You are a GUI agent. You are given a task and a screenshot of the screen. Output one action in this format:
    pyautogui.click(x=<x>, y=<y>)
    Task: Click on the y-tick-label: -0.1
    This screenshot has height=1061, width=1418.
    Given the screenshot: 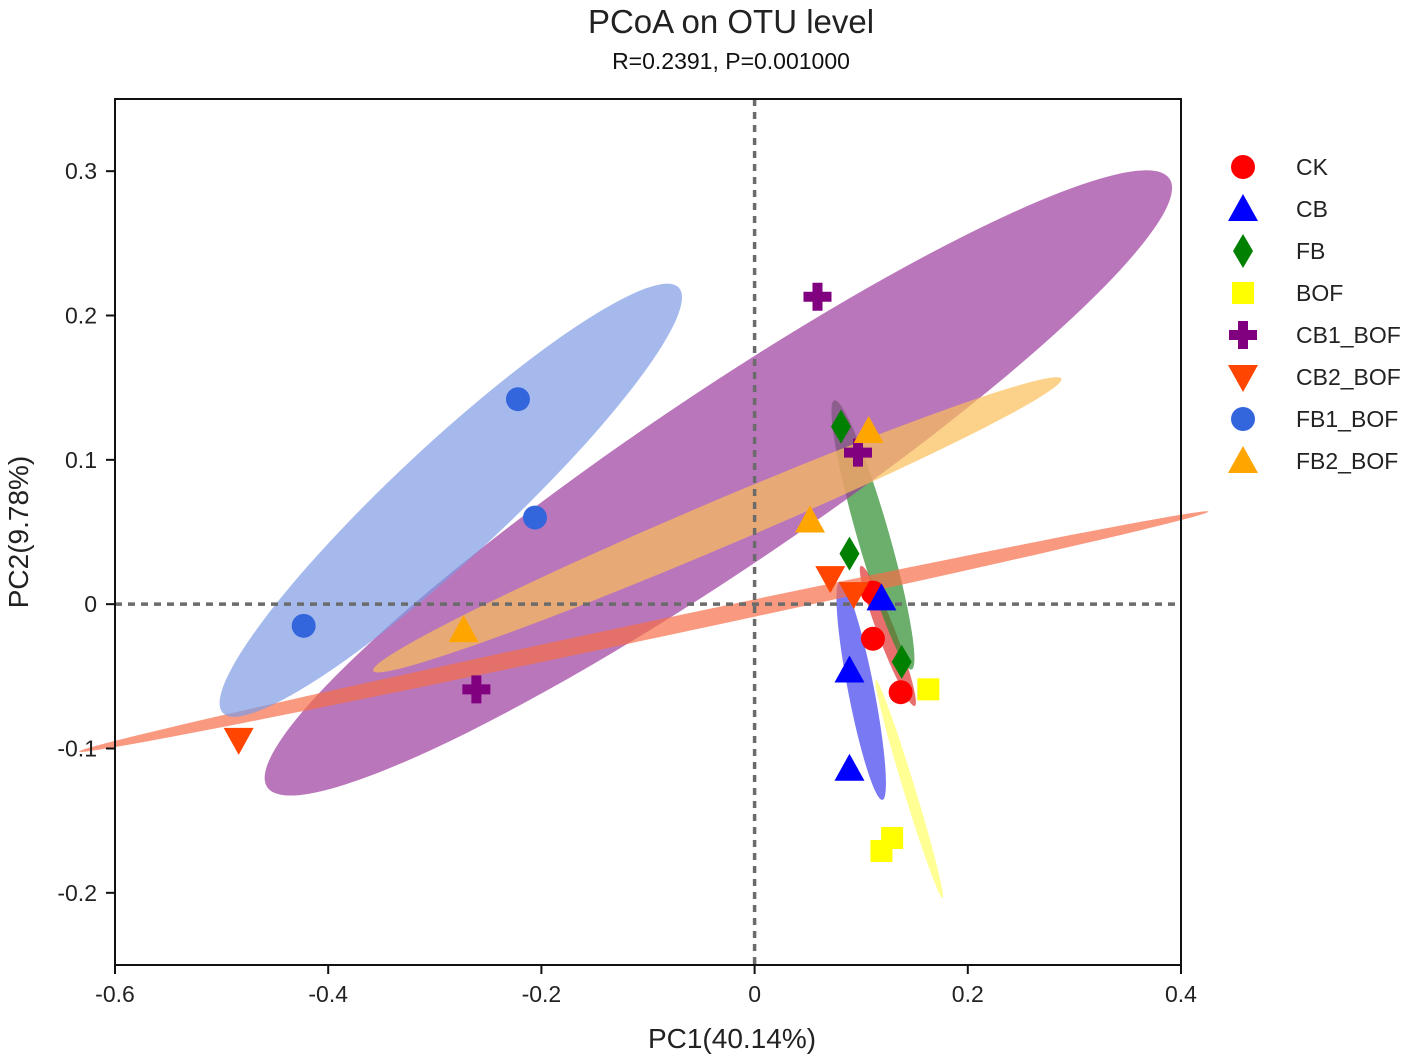 What is the action you would take?
    pyautogui.click(x=77, y=749)
    